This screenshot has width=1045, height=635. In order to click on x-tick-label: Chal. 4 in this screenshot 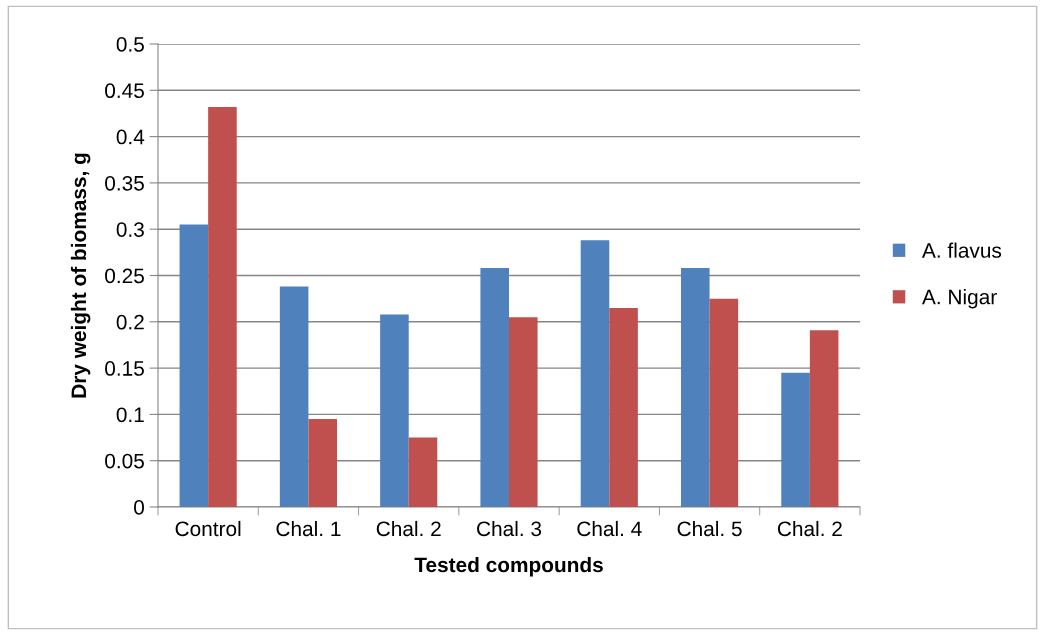, I will do `click(609, 528)`.